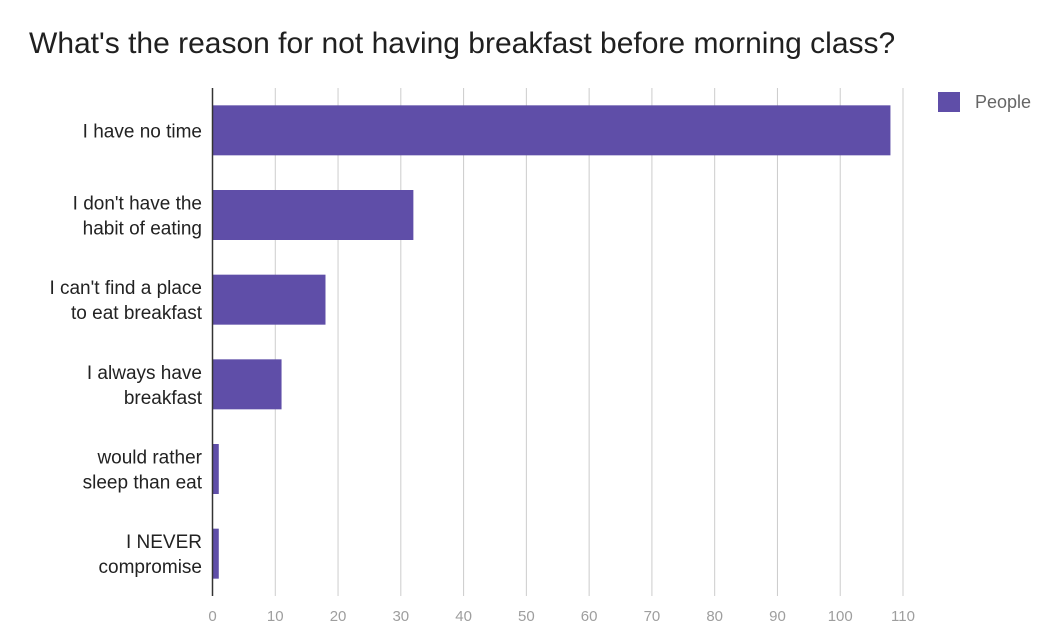 Image resolution: width=1064 pixels, height=644 pixels. Describe the element at coordinates (777, 616) in the screenshot. I see `x-tick-label-90: 90` at that location.